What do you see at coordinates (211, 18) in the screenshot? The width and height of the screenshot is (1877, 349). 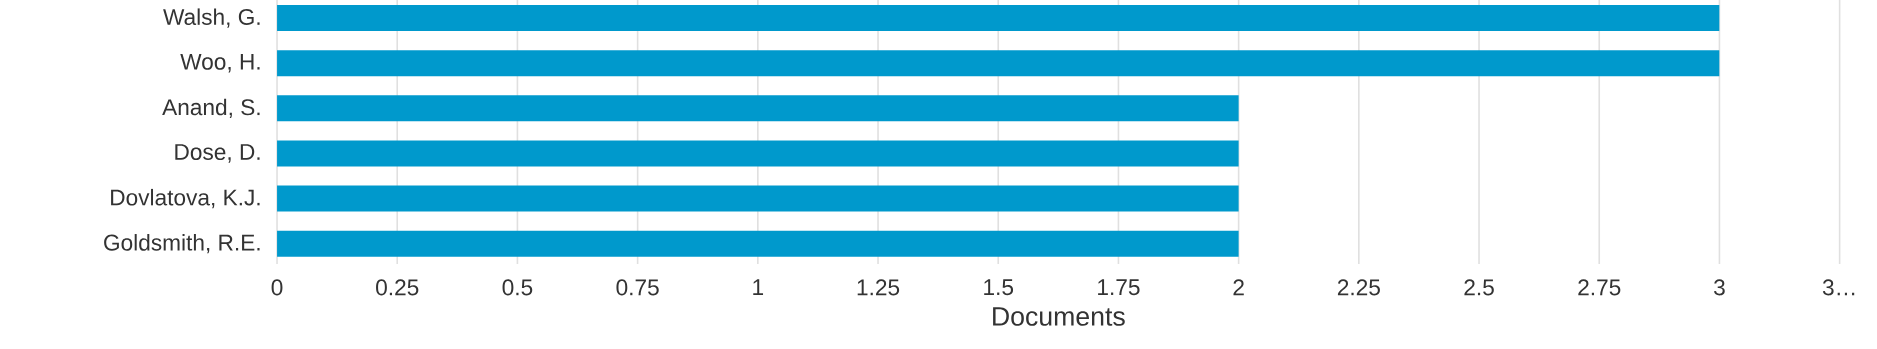 I see `y-tick-label: Walsh, G.` at bounding box center [211, 18].